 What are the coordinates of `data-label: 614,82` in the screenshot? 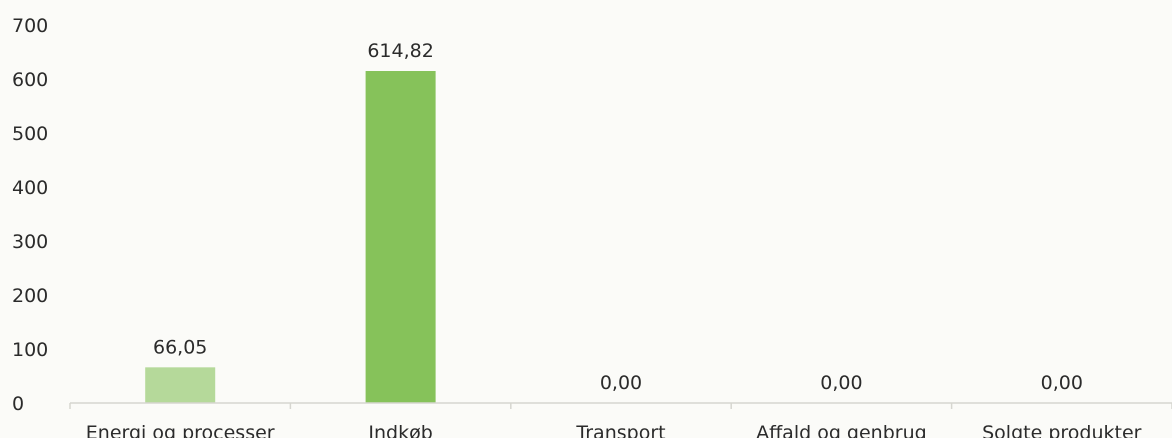 It's located at (400, 51).